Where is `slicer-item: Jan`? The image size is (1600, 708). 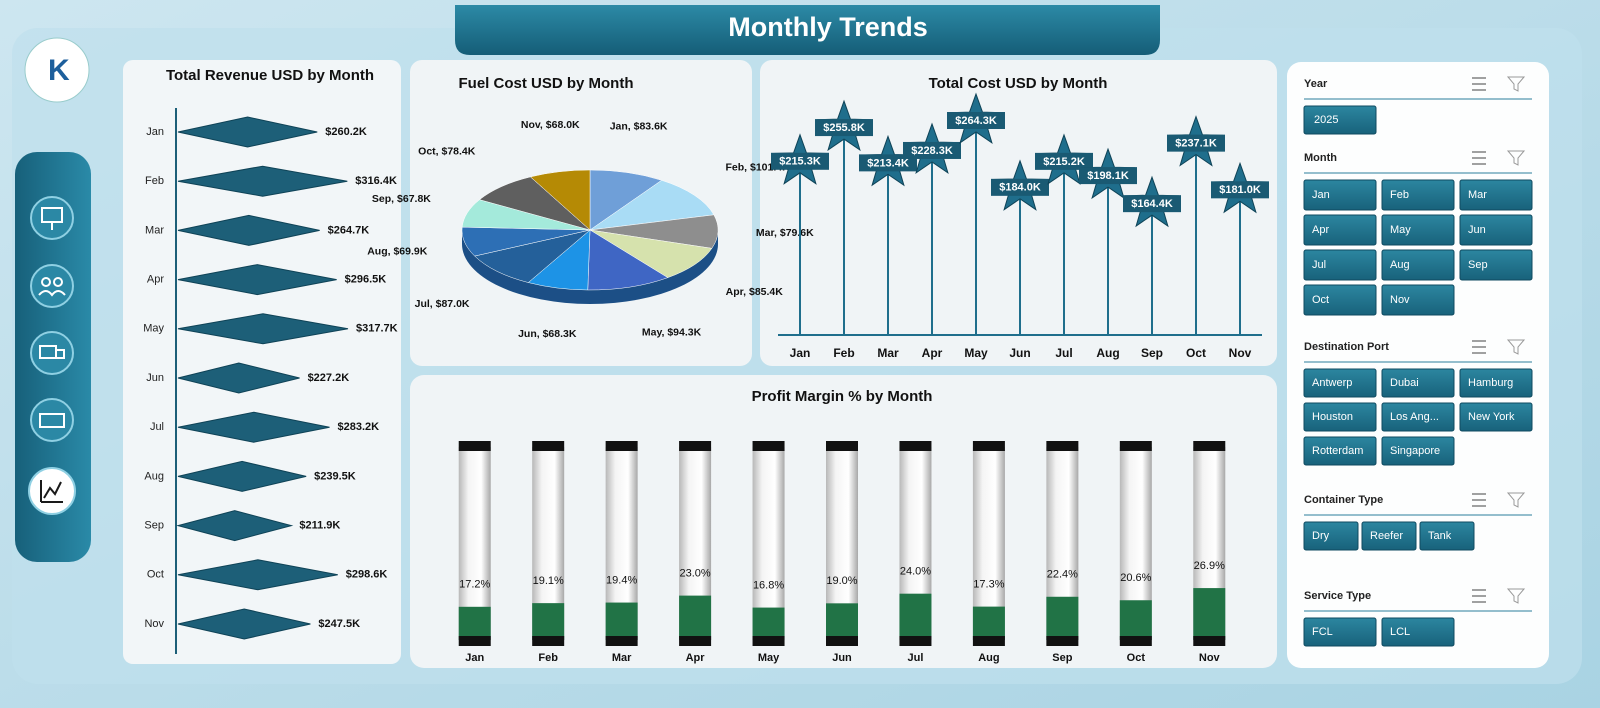 slicer-item: Jan is located at coordinates (1321, 195).